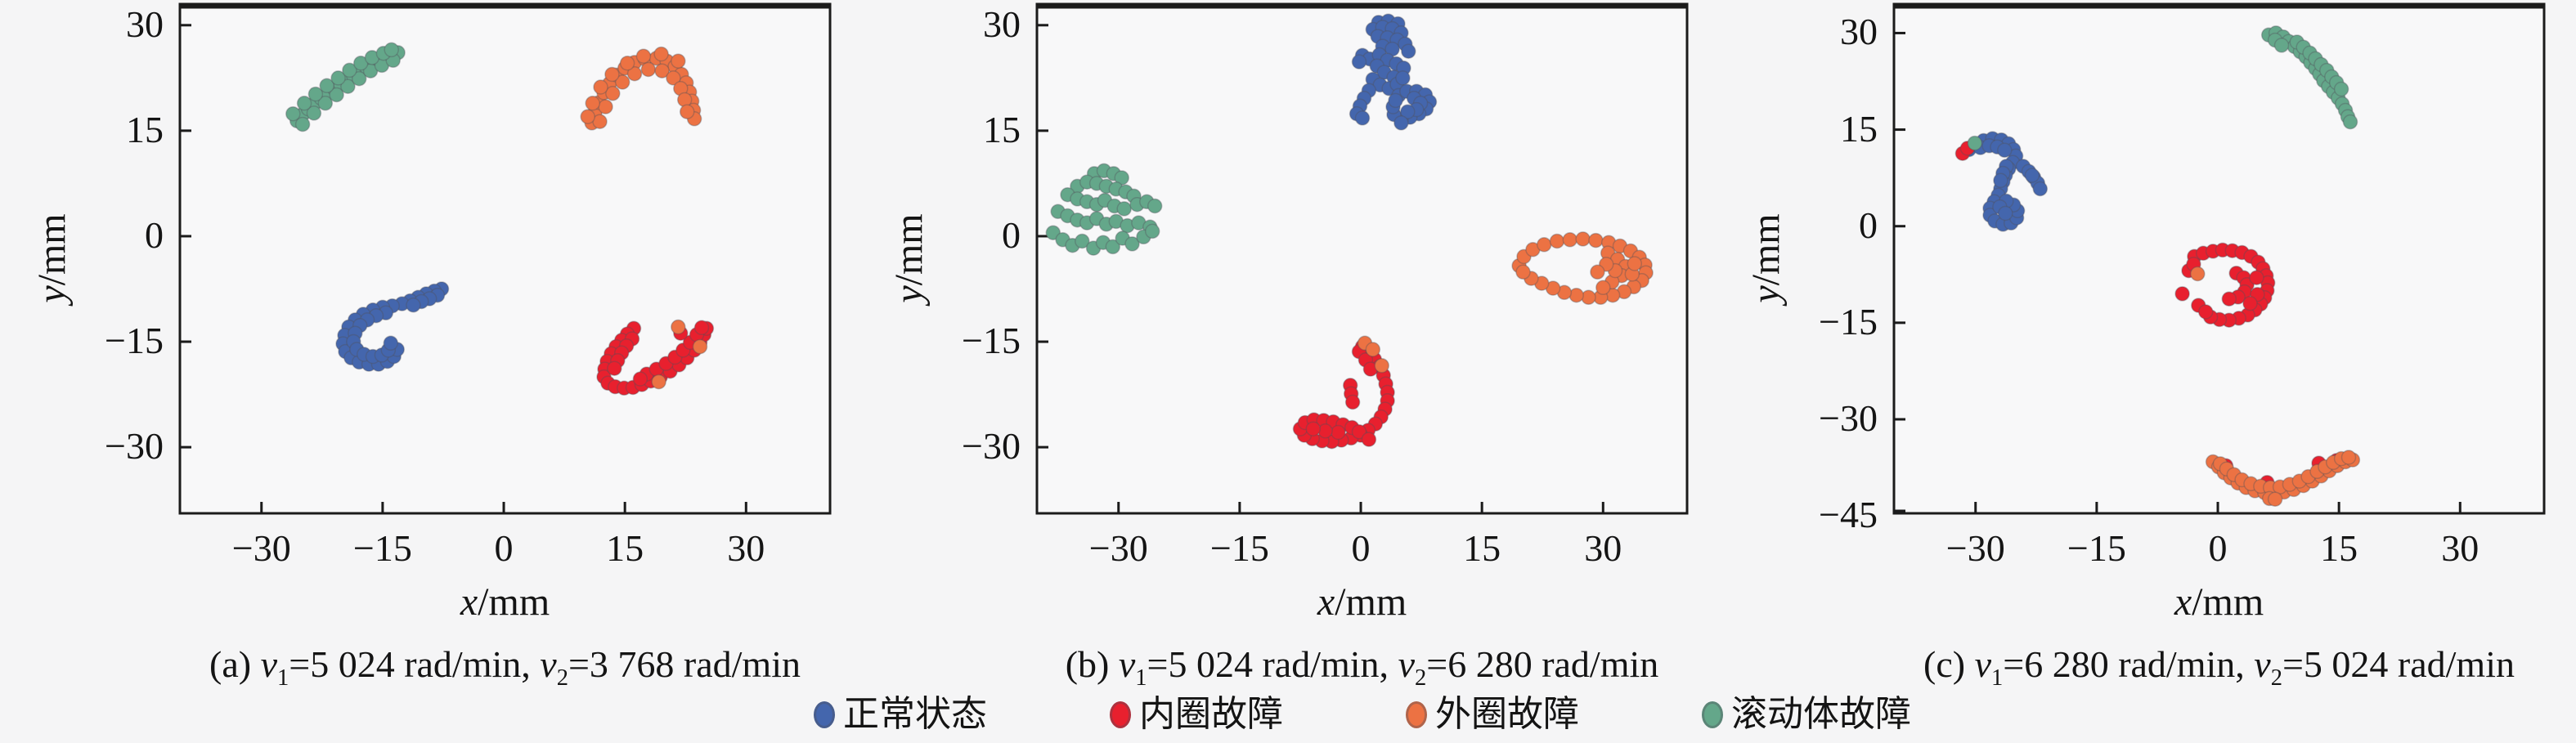 This screenshot has width=2576, height=743. I want to click on legend-label: 外圈故障, so click(1507, 714).